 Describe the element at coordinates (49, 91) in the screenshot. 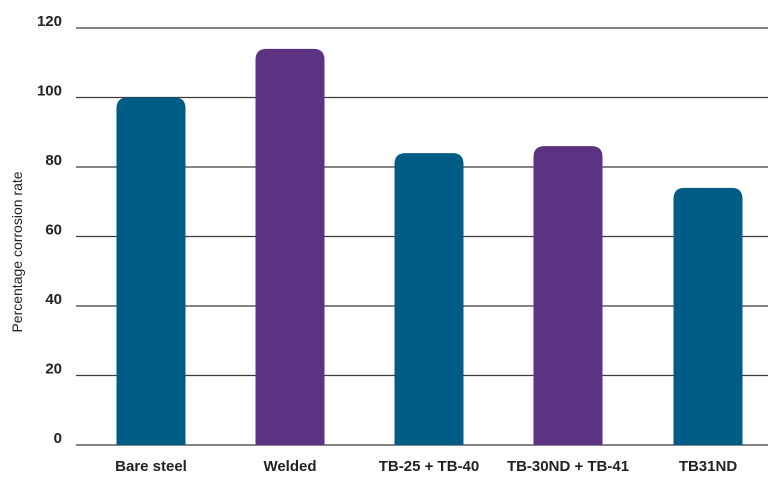

I see `y-tick-label: 100` at that location.